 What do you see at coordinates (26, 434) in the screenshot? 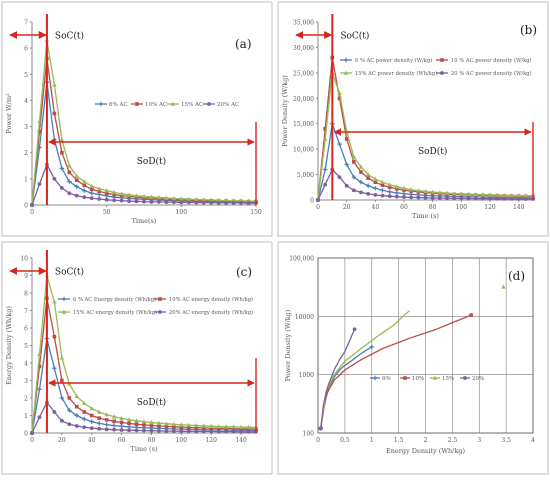
I see `y-tick-label: 0` at bounding box center [26, 434].